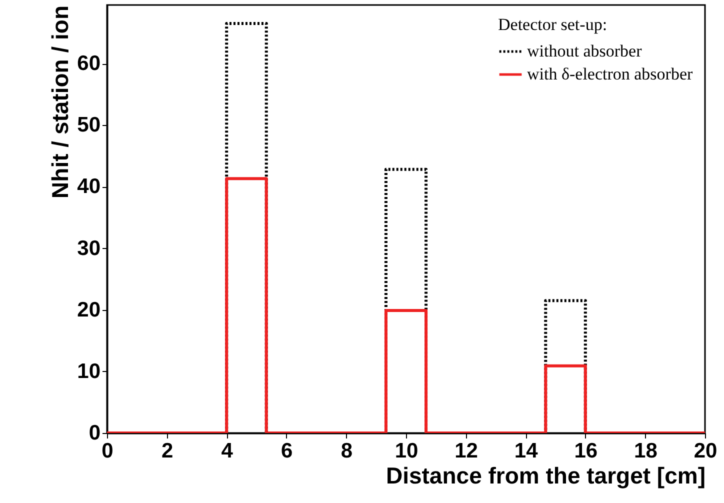  Describe the element at coordinates (88, 248) in the screenshot. I see `y-tick-label: 30` at that location.